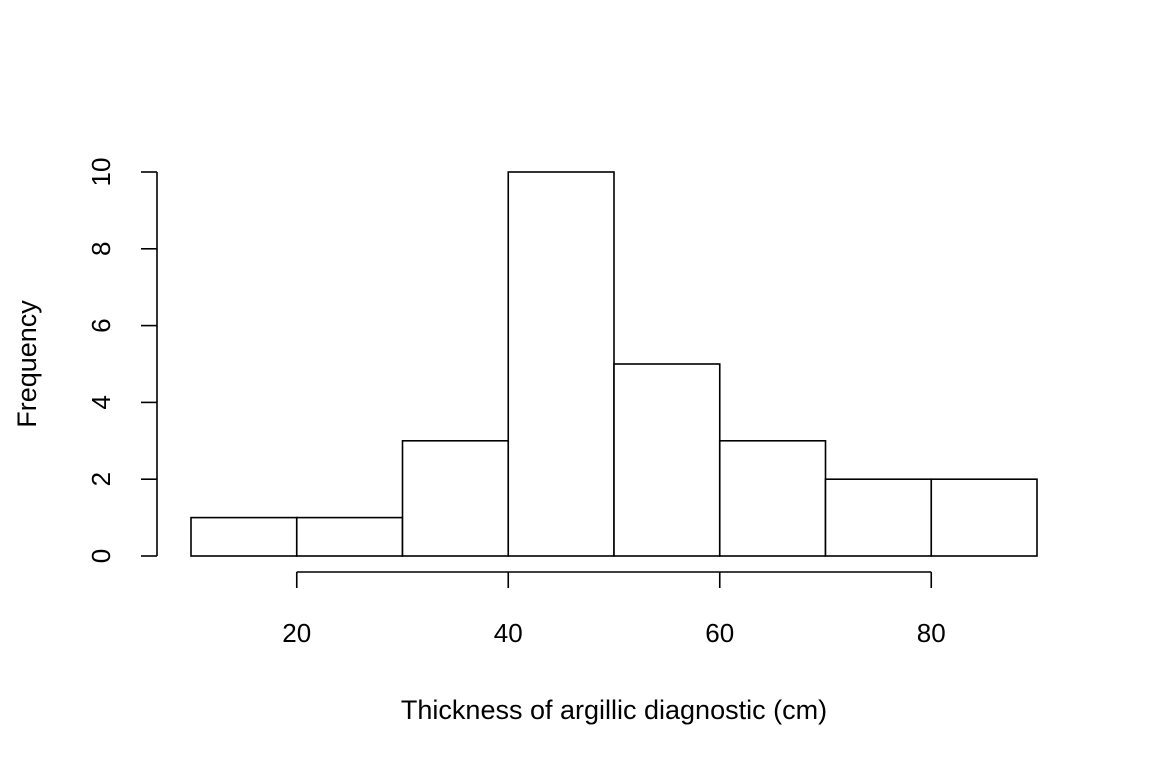 The width and height of the screenshot is (1152, 768). I want to click on x-tick-label: 80, so click(931, 633).